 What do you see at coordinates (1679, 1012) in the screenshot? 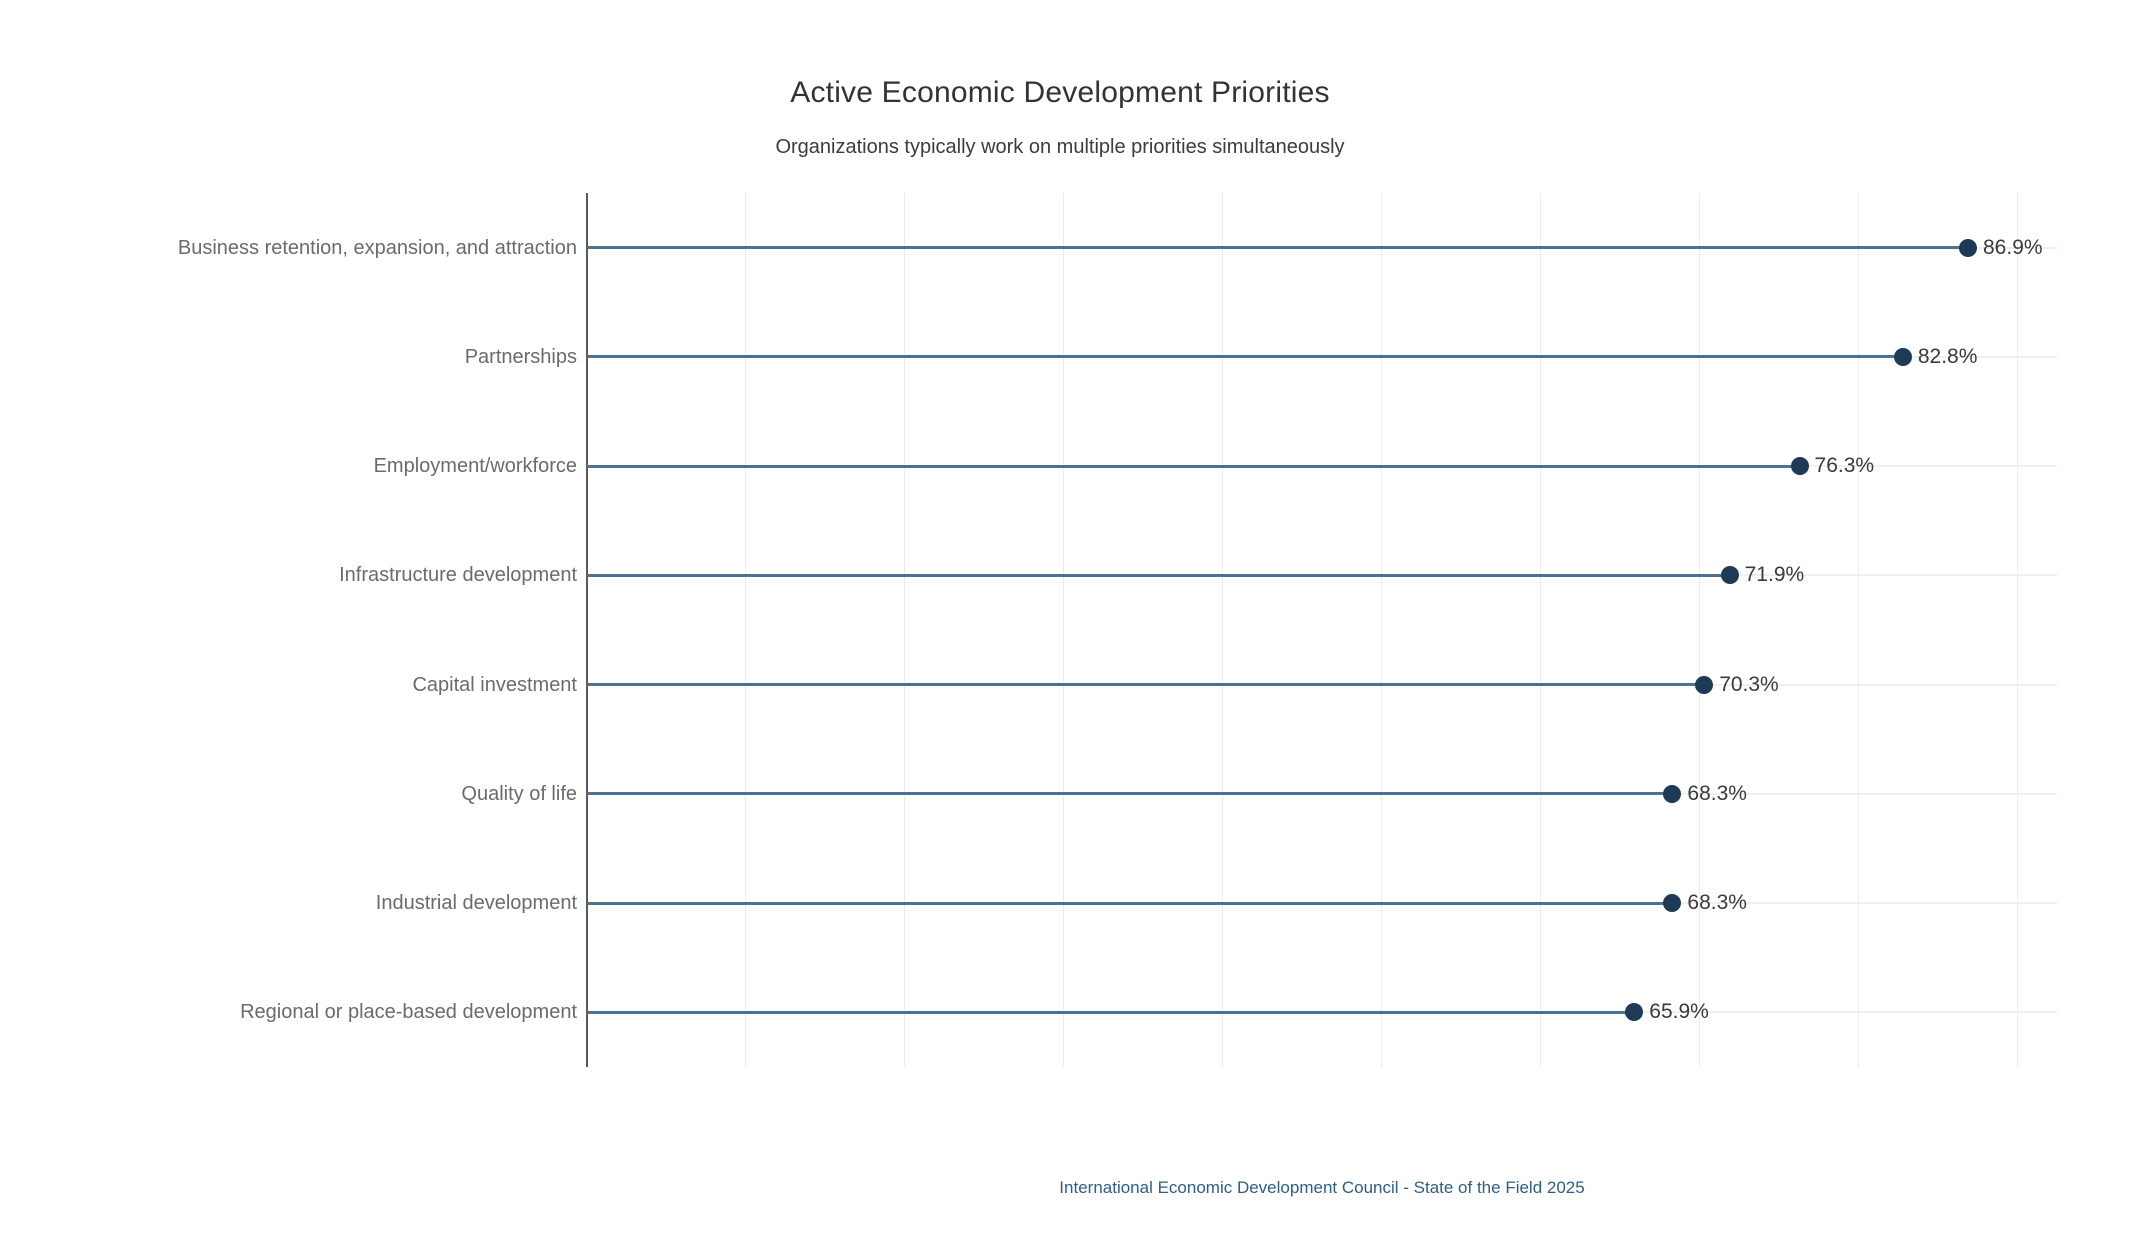
I see `value-label: 65.9%` at bounding box center [1679, 1012].